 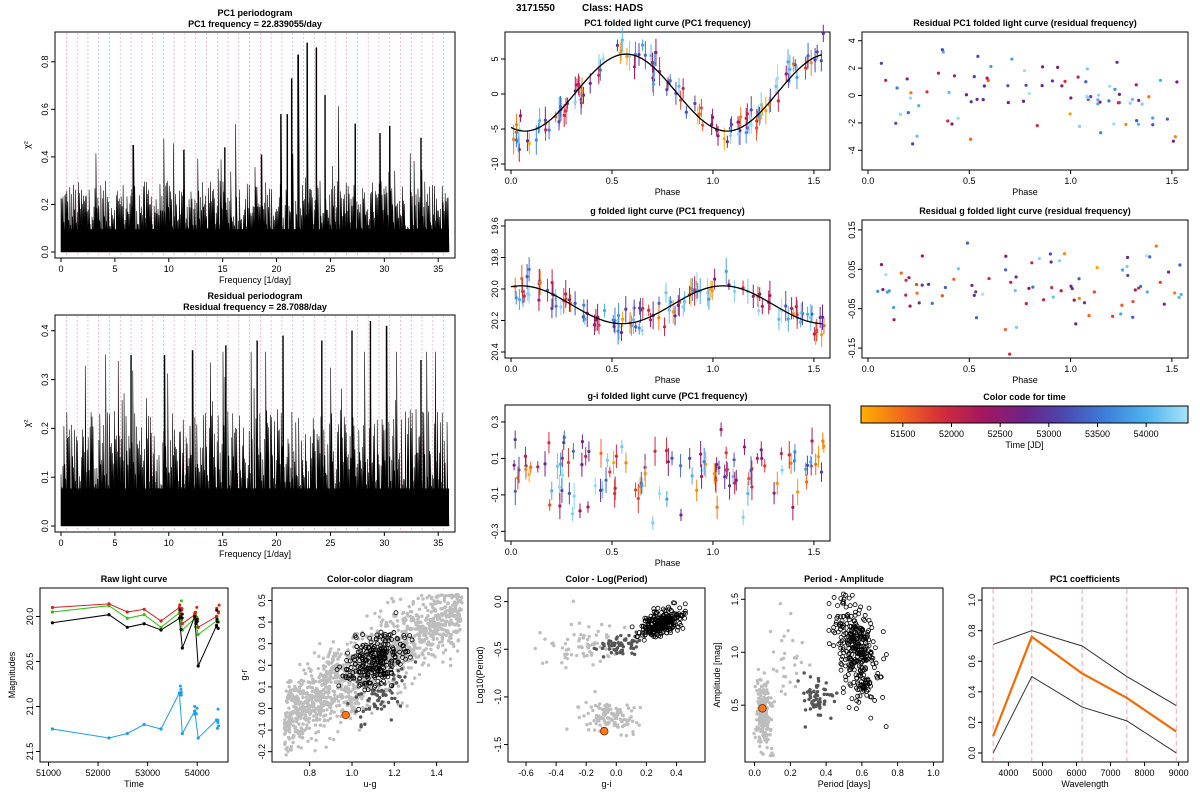 I want to click on residual_periodogram-xtick-label: 30, so click(x=384, y=543).